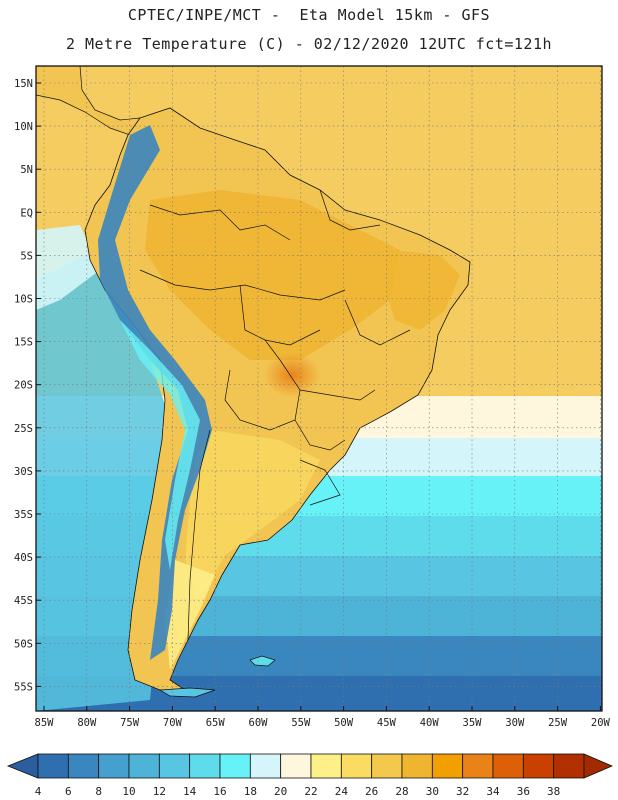  What do you see at coordinates (493, 791) in the screenshot?
I see `colorbar-label: 34` at bounding box center [493, 791].